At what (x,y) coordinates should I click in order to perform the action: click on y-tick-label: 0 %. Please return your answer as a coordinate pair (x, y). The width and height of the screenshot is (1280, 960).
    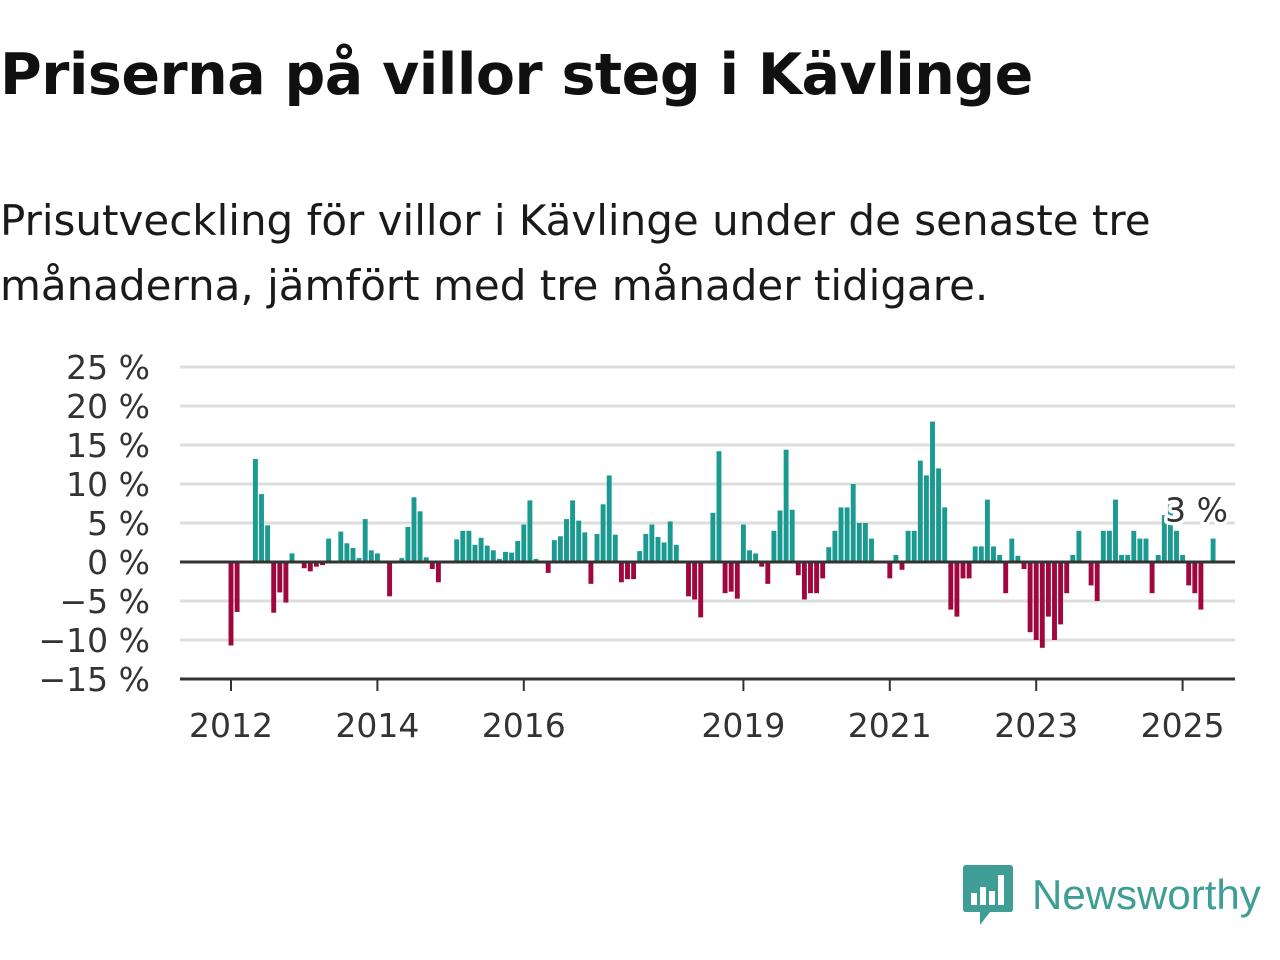
    Looking at the image, I should click on (118, 562).